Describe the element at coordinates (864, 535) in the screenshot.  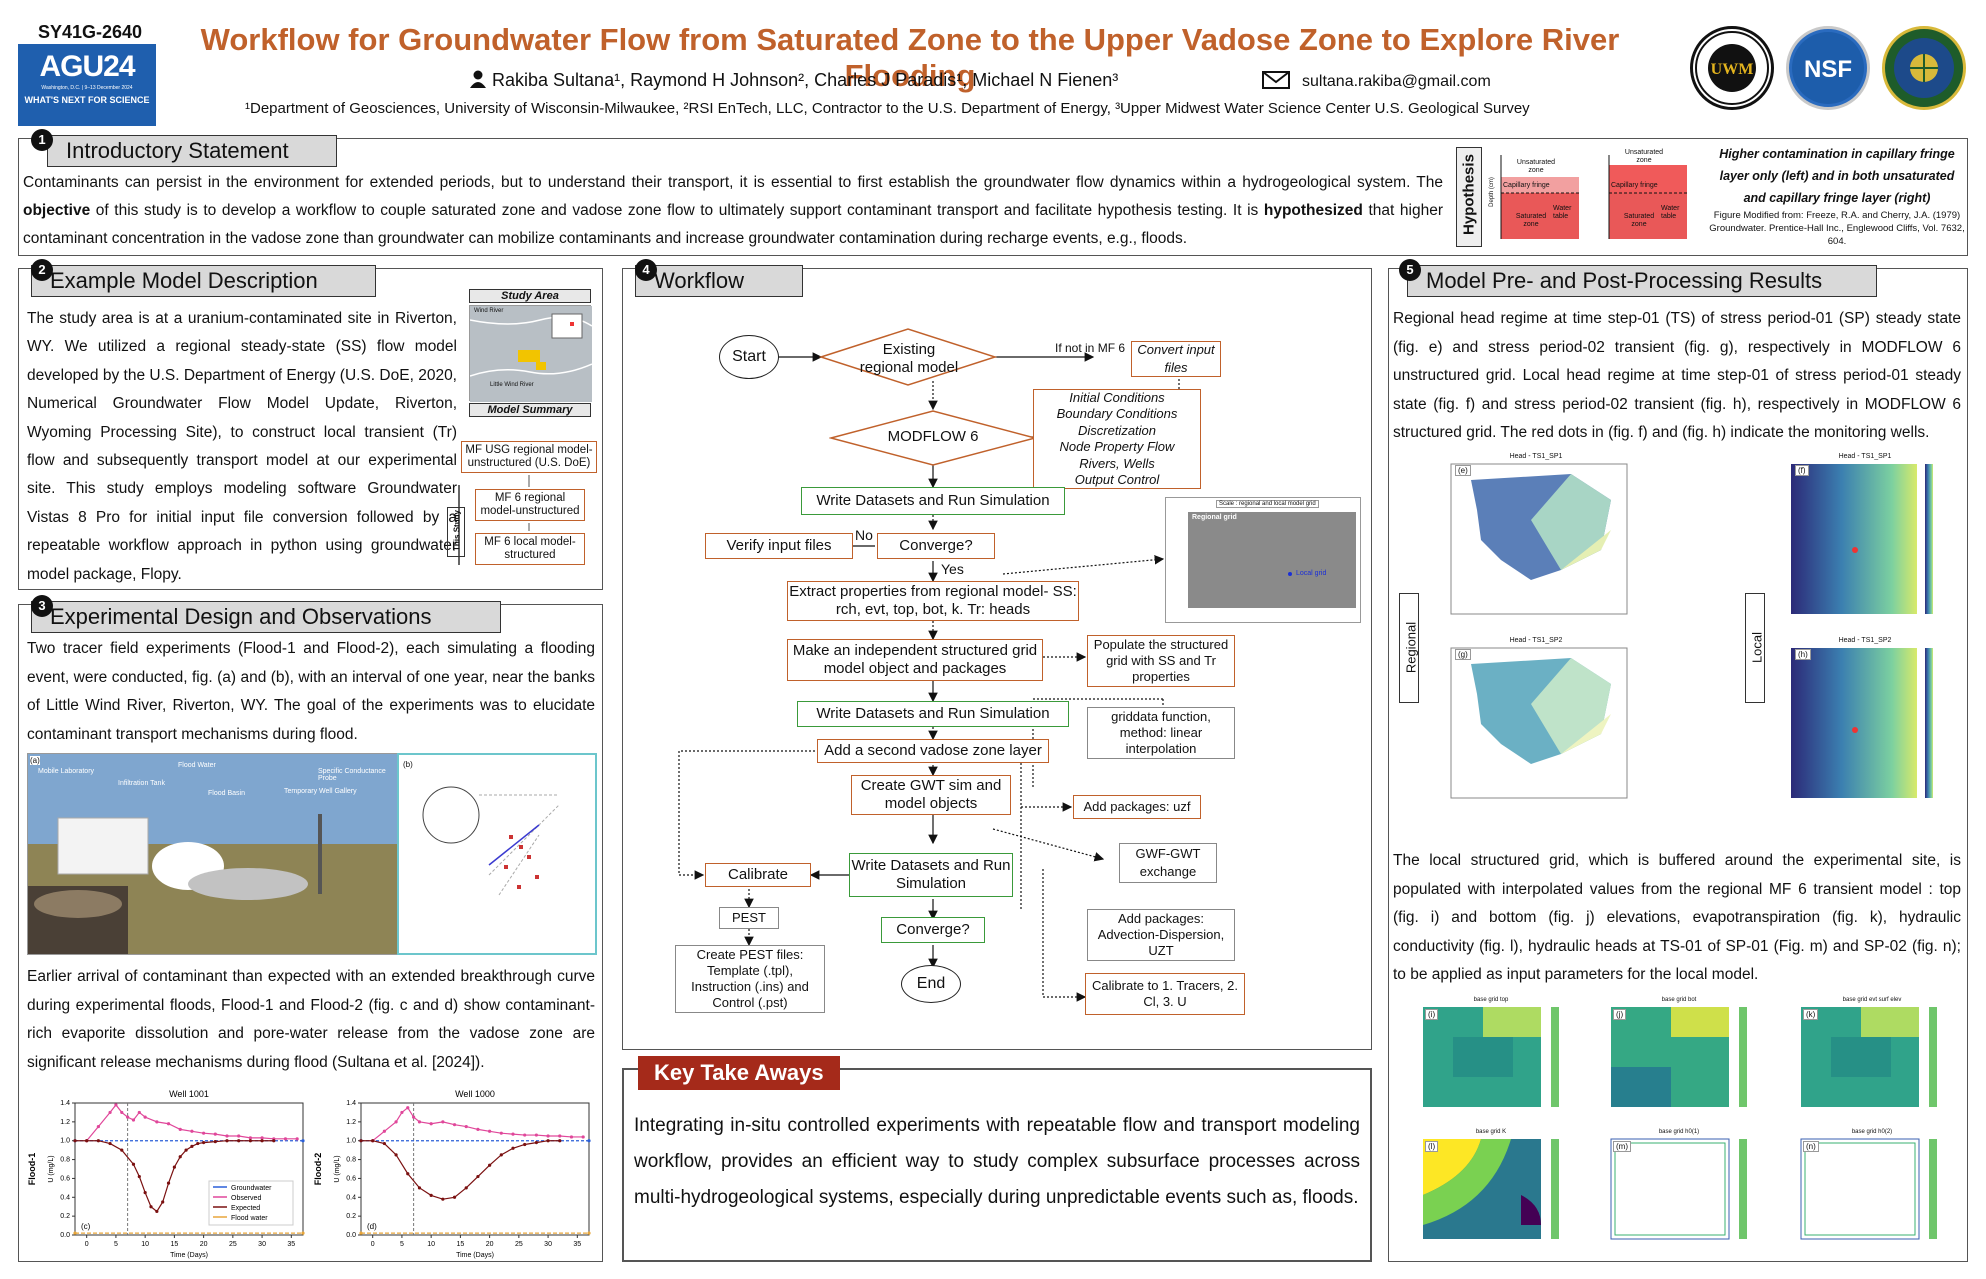
I see `wf-no-label: No` at that location.